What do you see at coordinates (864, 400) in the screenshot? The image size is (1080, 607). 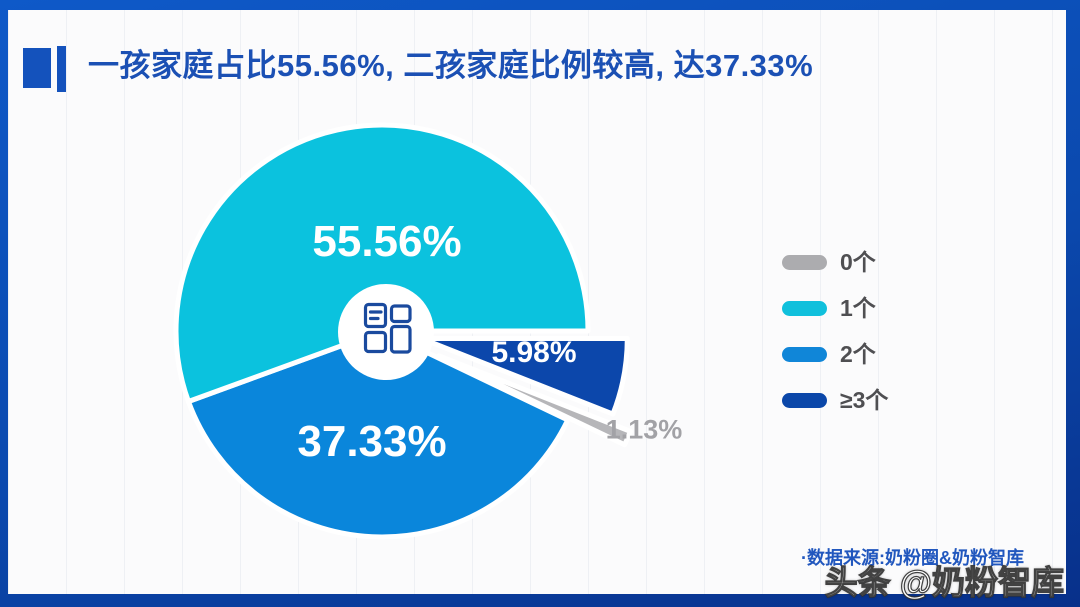 I see `legend-label: ≥3个` at bounding box center [864, 400].